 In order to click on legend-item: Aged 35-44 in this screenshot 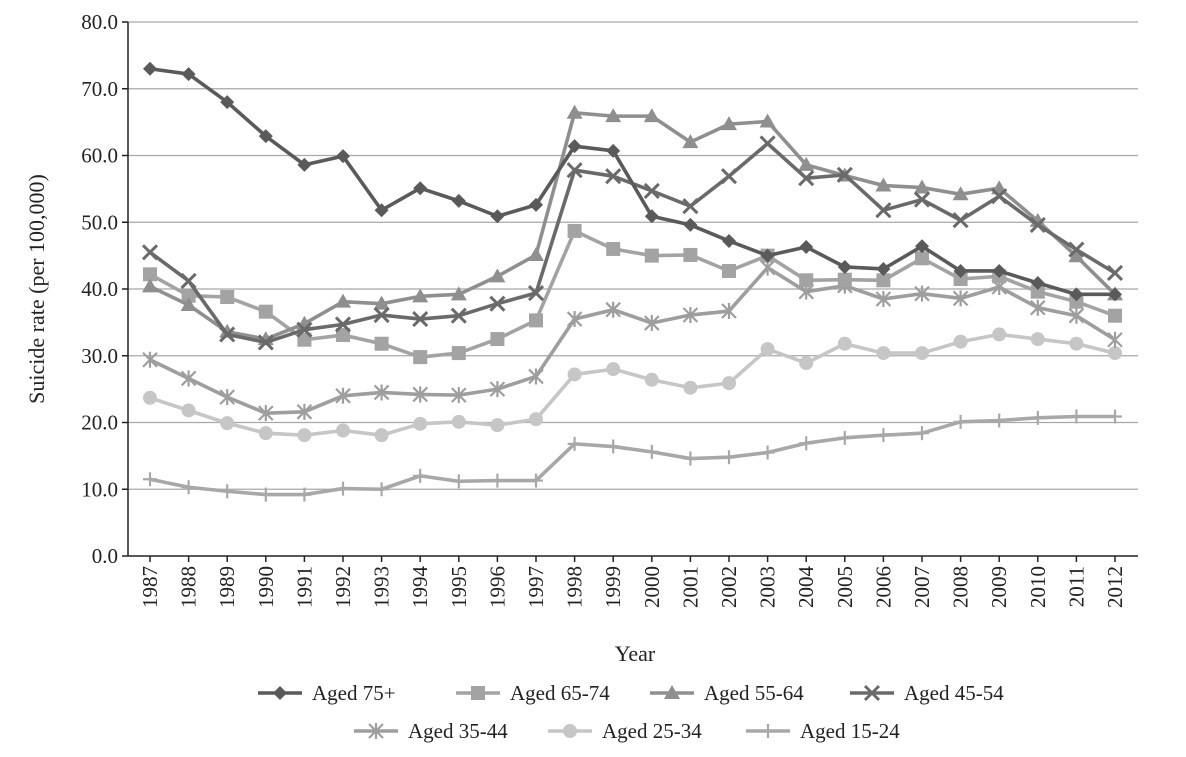, I will do `click(431, 731)`.